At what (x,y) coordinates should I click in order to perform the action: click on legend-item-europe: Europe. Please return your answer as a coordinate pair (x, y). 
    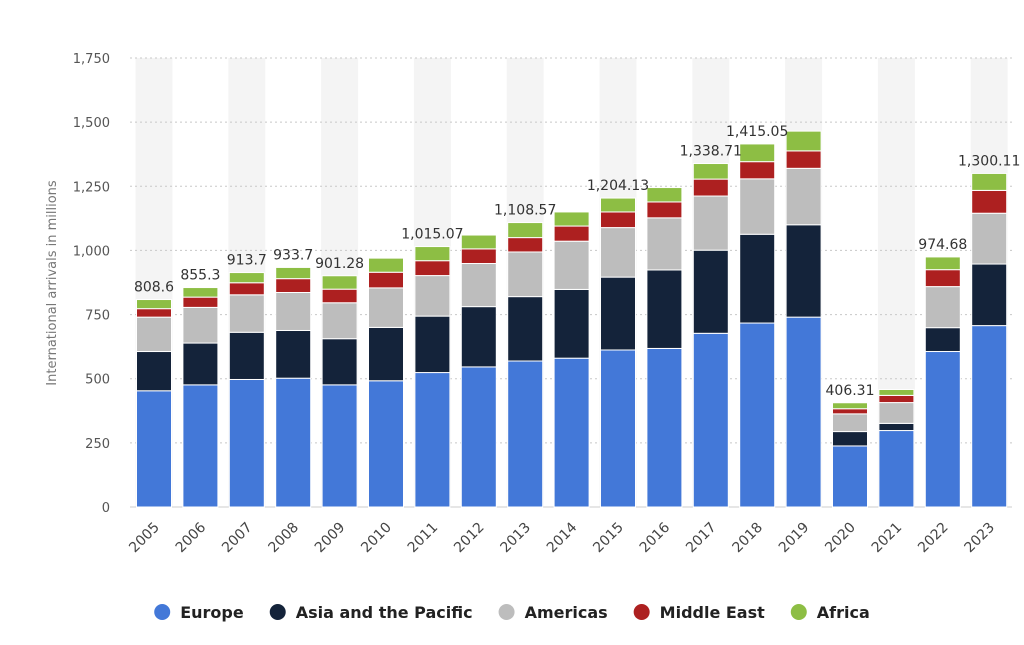
    Looking at the image, I should click on (199, 612).